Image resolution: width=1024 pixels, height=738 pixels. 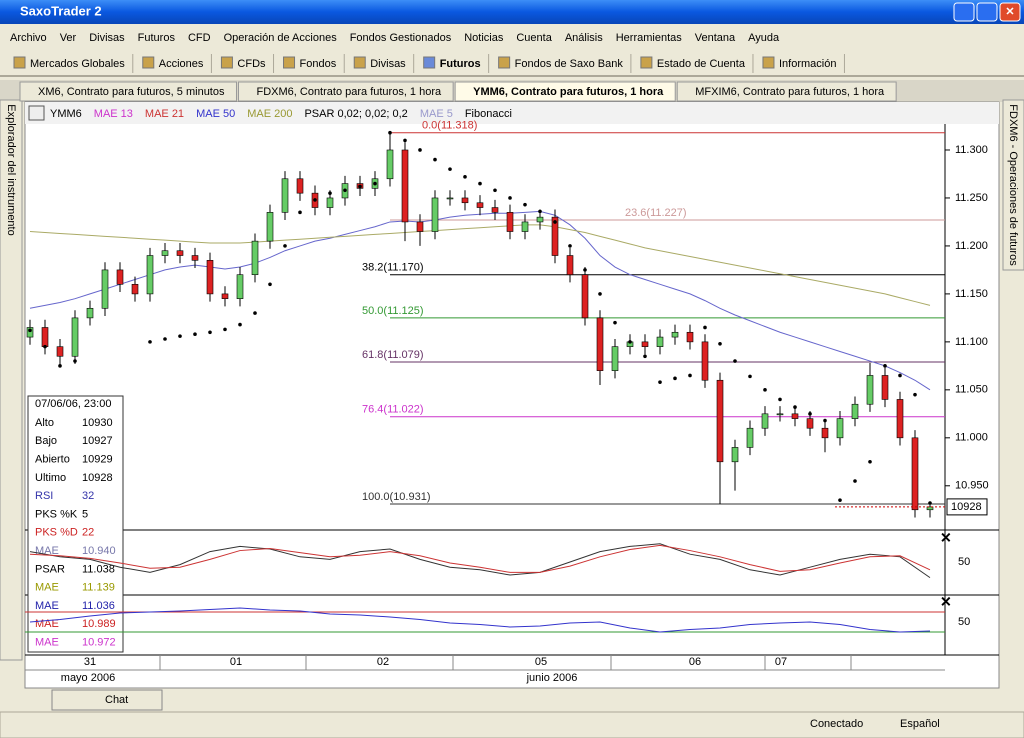 I want to click on info-value: 11.038, so click(x=98, y=569).